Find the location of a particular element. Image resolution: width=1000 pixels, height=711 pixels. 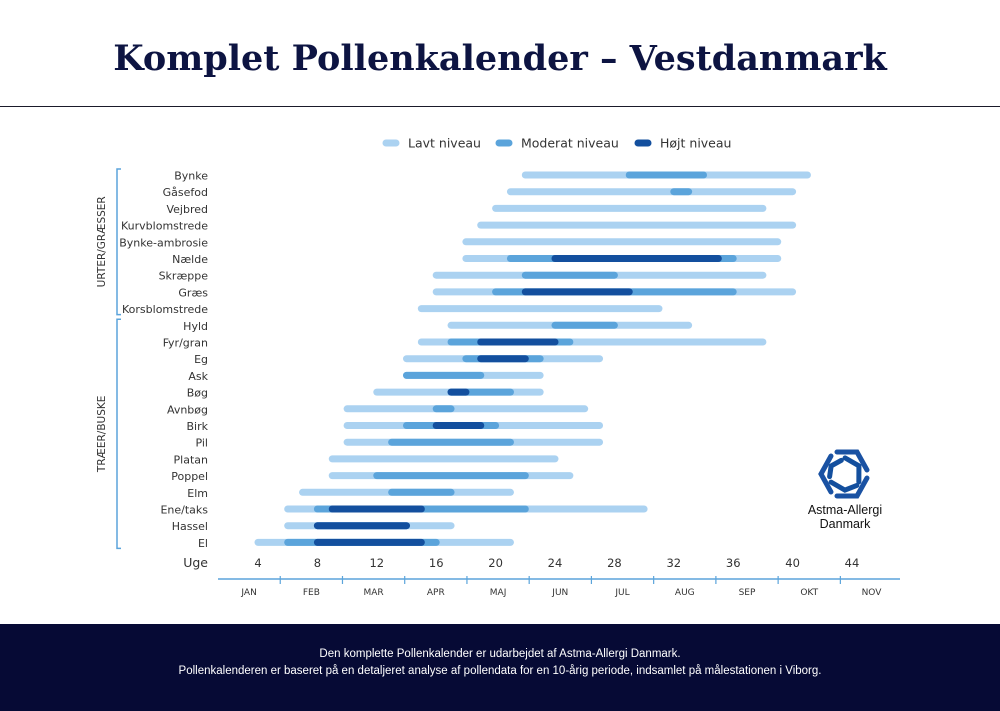

x-tick-label: 32 is located at coordinates (673, 563).